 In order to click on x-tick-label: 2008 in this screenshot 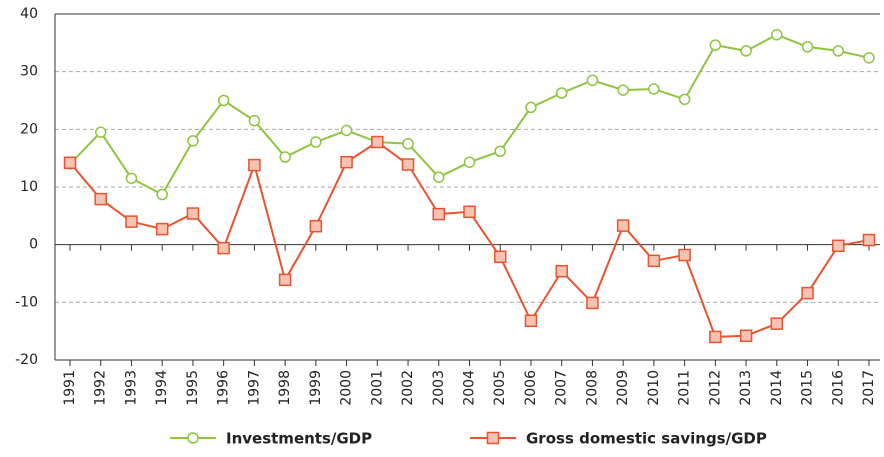, I will do `click(592, 388)`.